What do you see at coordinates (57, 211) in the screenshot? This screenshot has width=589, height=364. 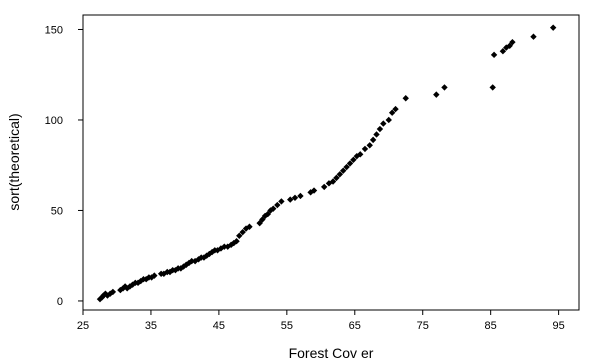 I see `y-tick-label: 50` at bounding box center [57, 211].